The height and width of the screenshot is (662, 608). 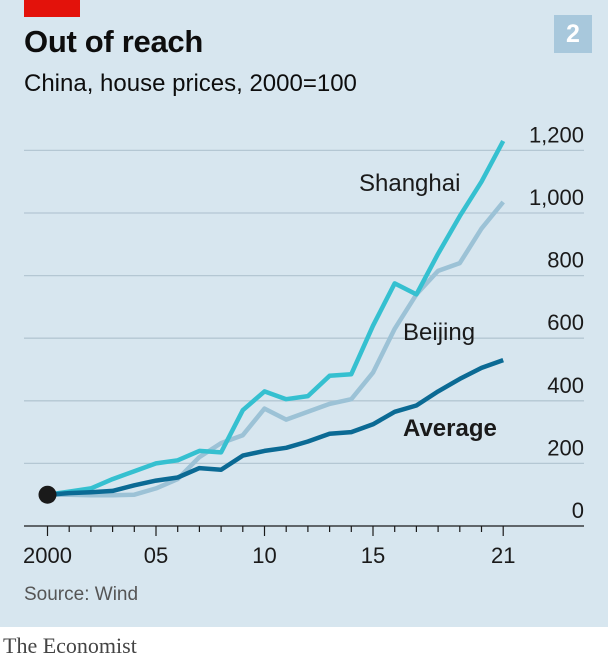 I want to click on axis-ticks, so click(x=275, y=531).